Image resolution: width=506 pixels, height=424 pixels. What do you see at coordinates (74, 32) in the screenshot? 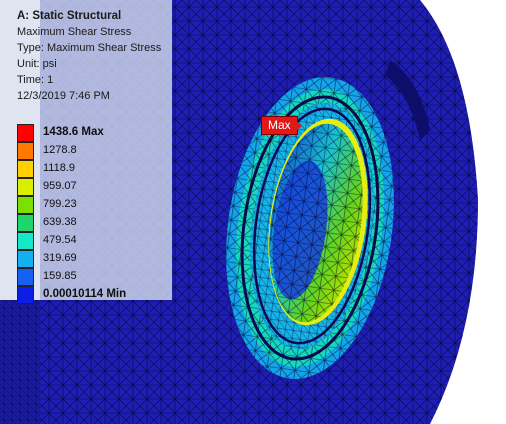
I see `result-name: Maximum Shear Stress` at bounding box center [74, 32].